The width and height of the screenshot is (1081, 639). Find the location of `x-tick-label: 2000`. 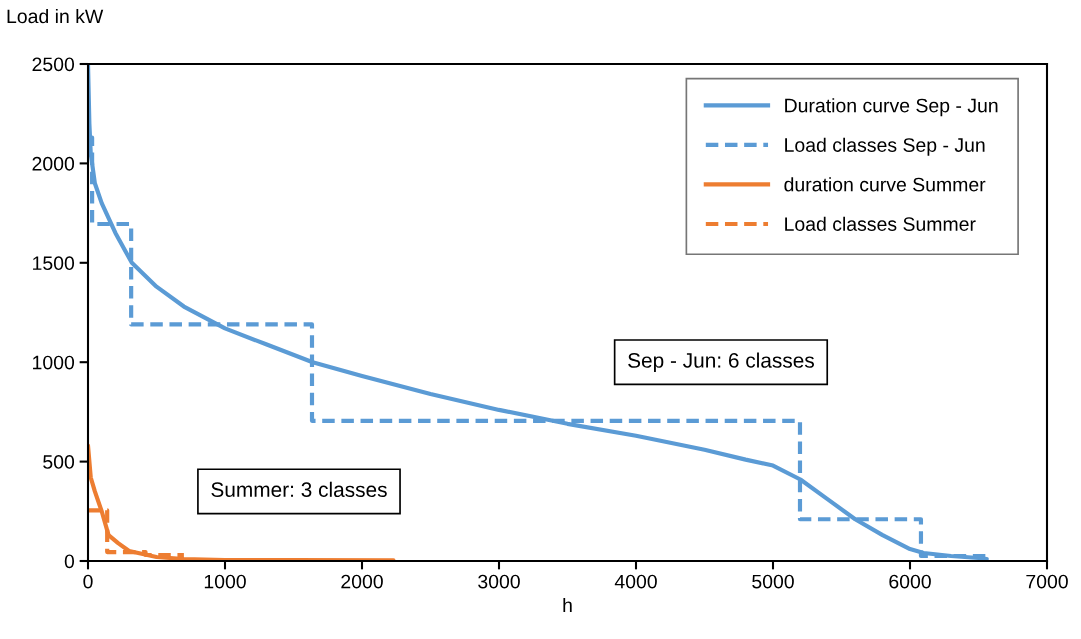

x-tick-label: 2000 is located at coordinates (362, 581).